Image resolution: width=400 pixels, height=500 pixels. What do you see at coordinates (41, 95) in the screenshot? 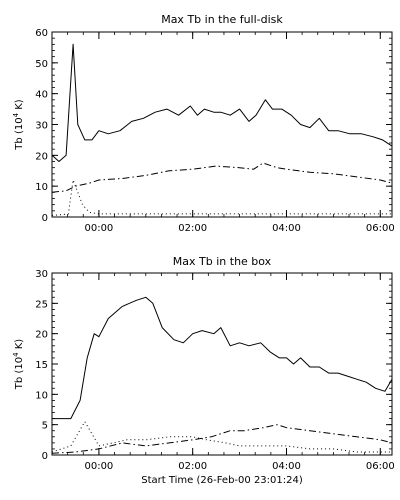
I see `y-tick-label: 40` at bounding box center [41, 95].